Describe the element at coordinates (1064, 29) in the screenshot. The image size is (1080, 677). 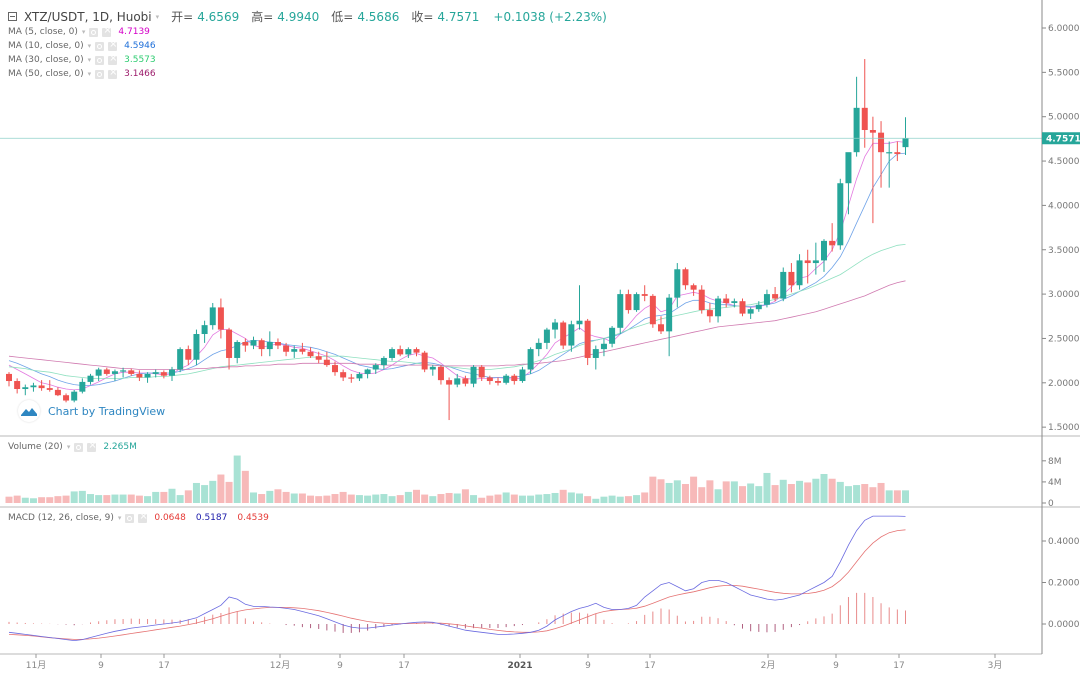
I see `svg-text: 6.0000` at that location.